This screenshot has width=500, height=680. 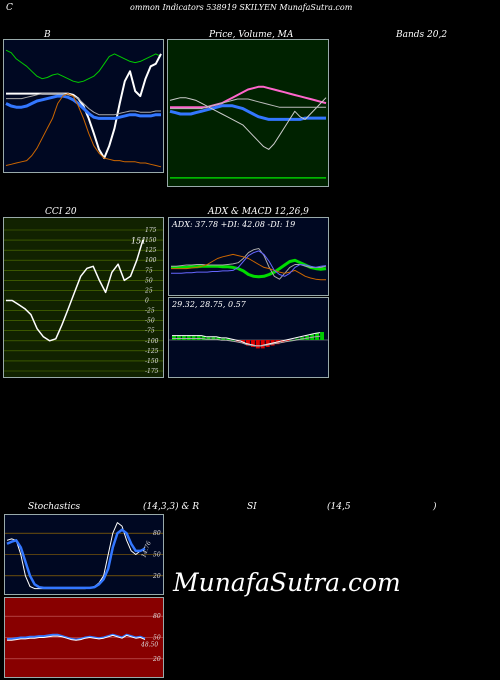 I want to click on cci-tick-label: 75, so click(x=149, y=270).